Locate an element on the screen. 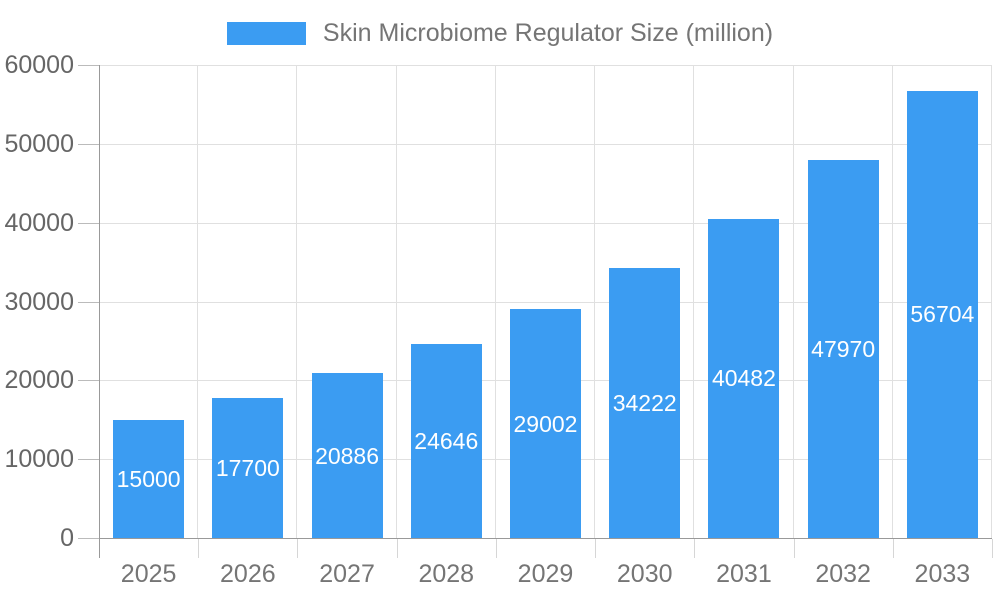  x-axis-labels: 2025 2026 2027 2028 2029 2030 2031 2032 2033 is located at coordinates (545, 574).